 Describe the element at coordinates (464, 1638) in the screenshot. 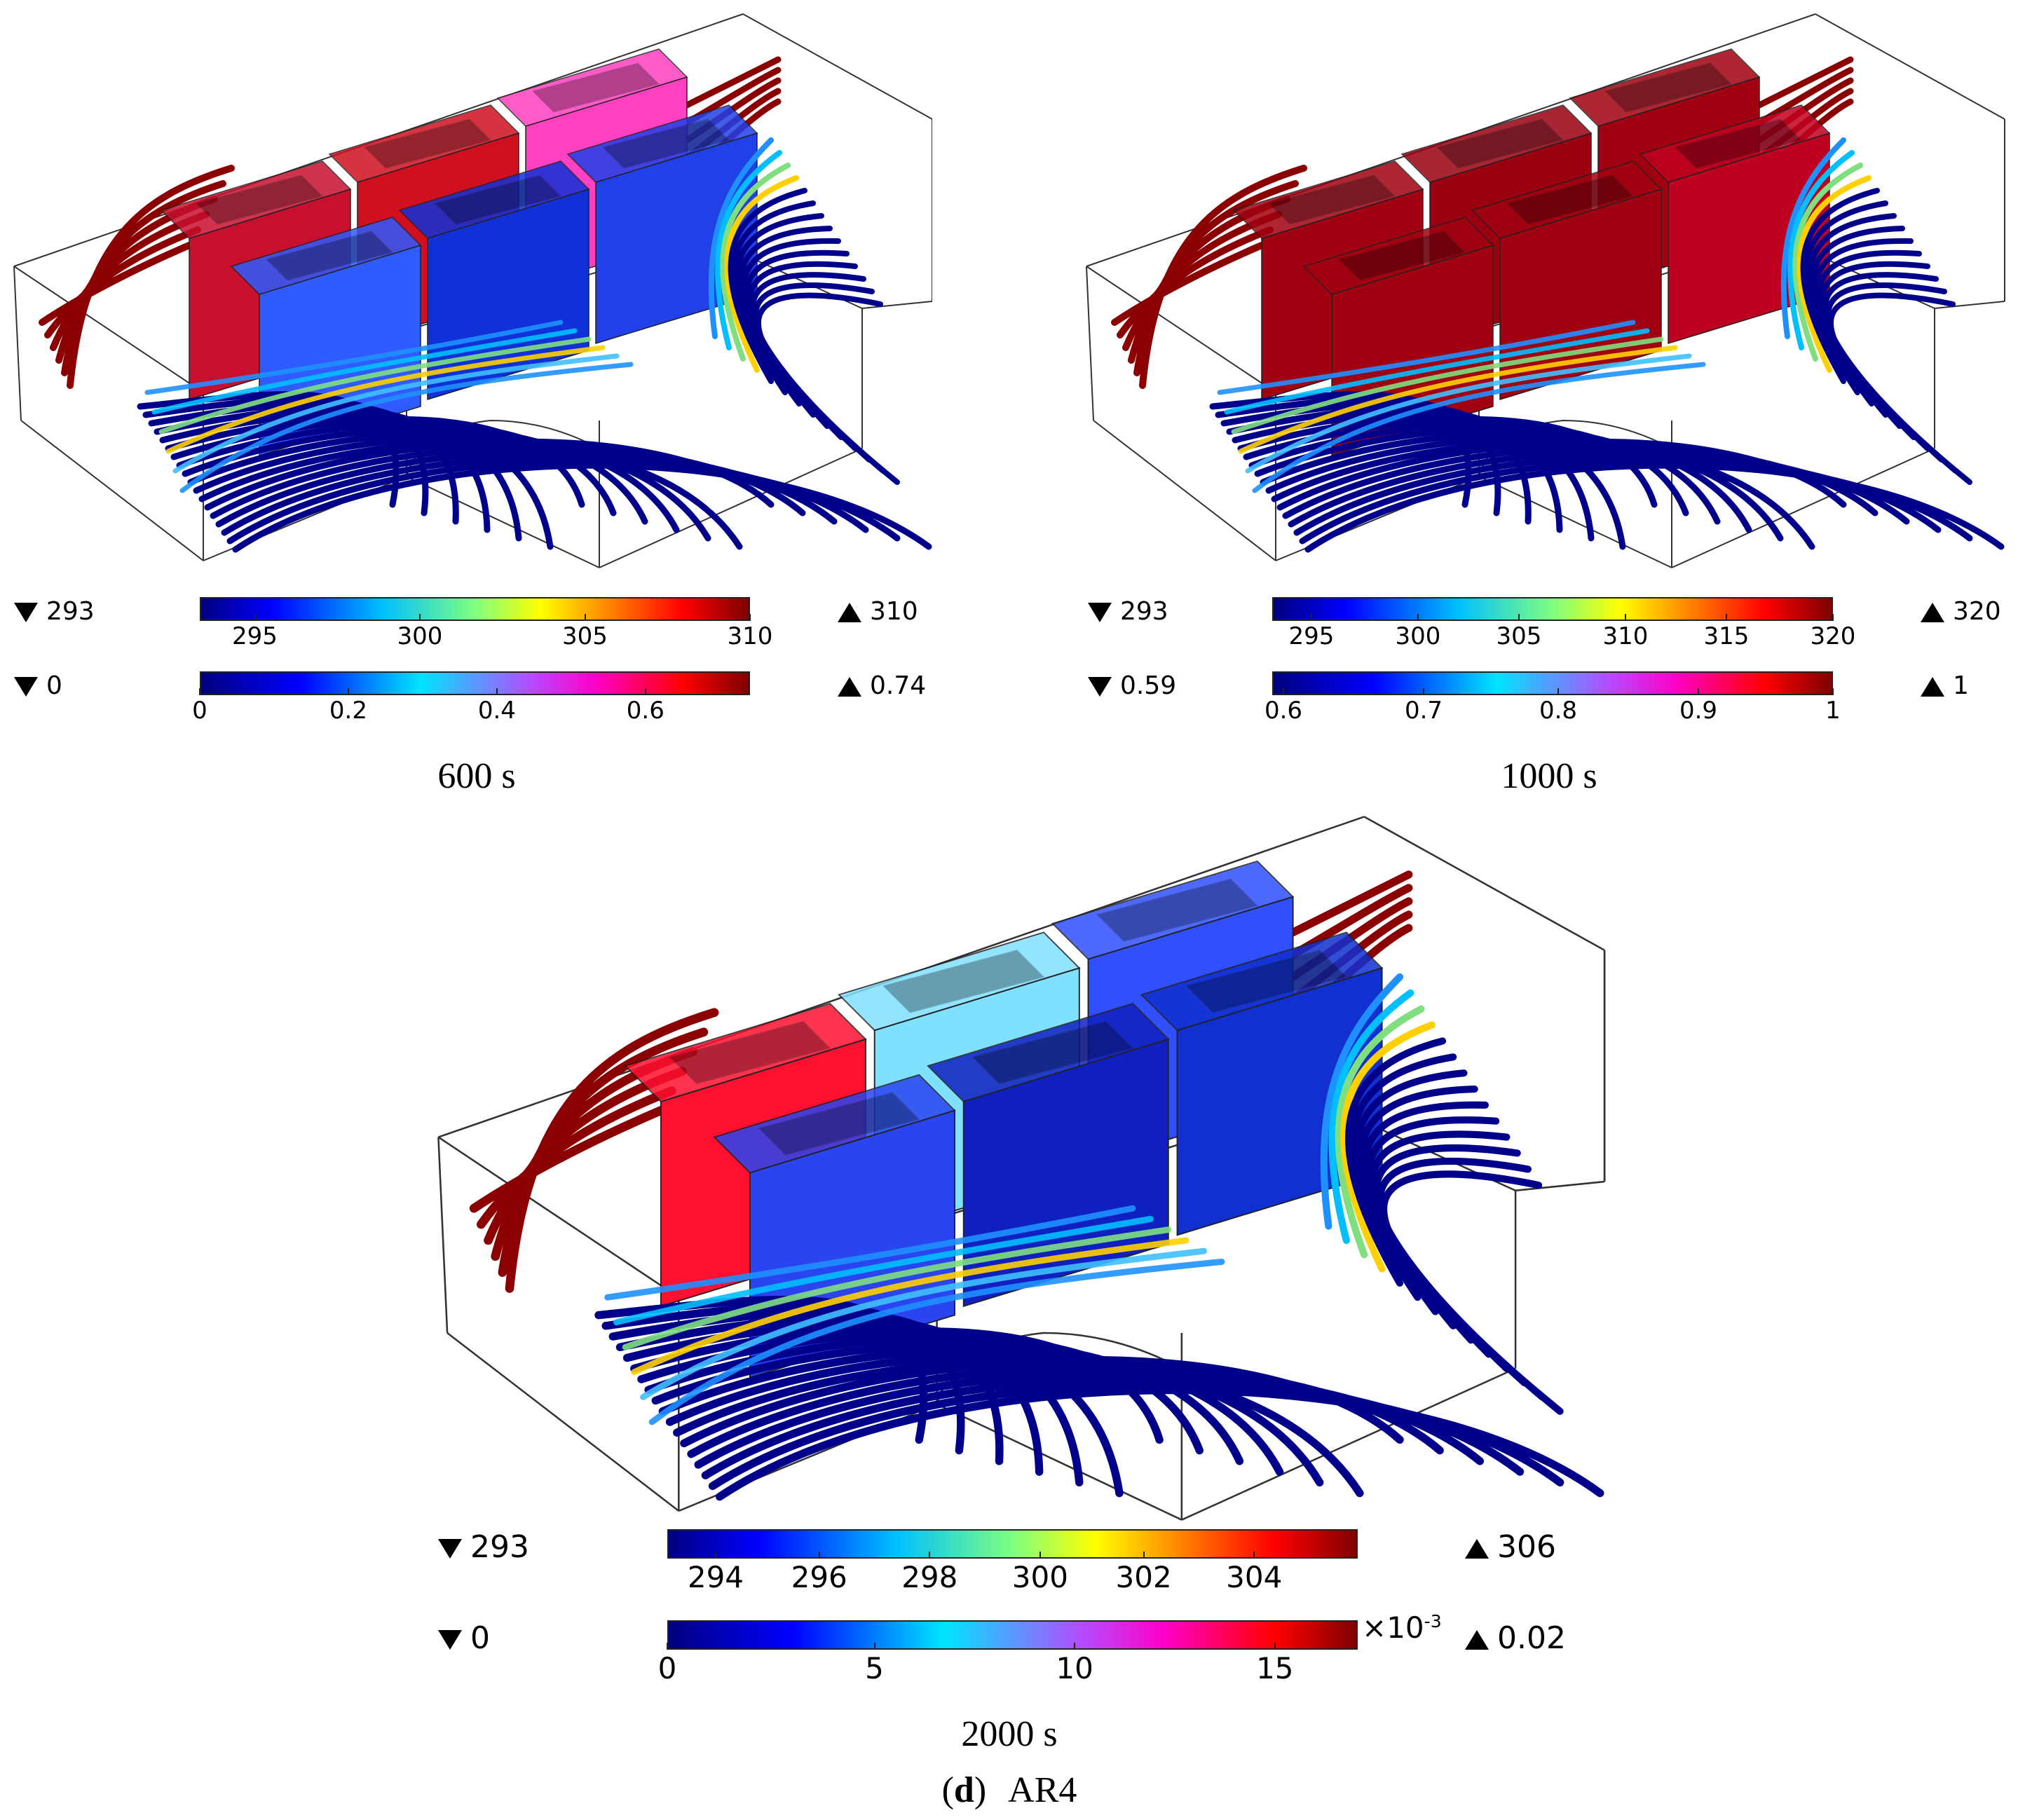

I see `p2000-frac-min-label: 0` at that location.